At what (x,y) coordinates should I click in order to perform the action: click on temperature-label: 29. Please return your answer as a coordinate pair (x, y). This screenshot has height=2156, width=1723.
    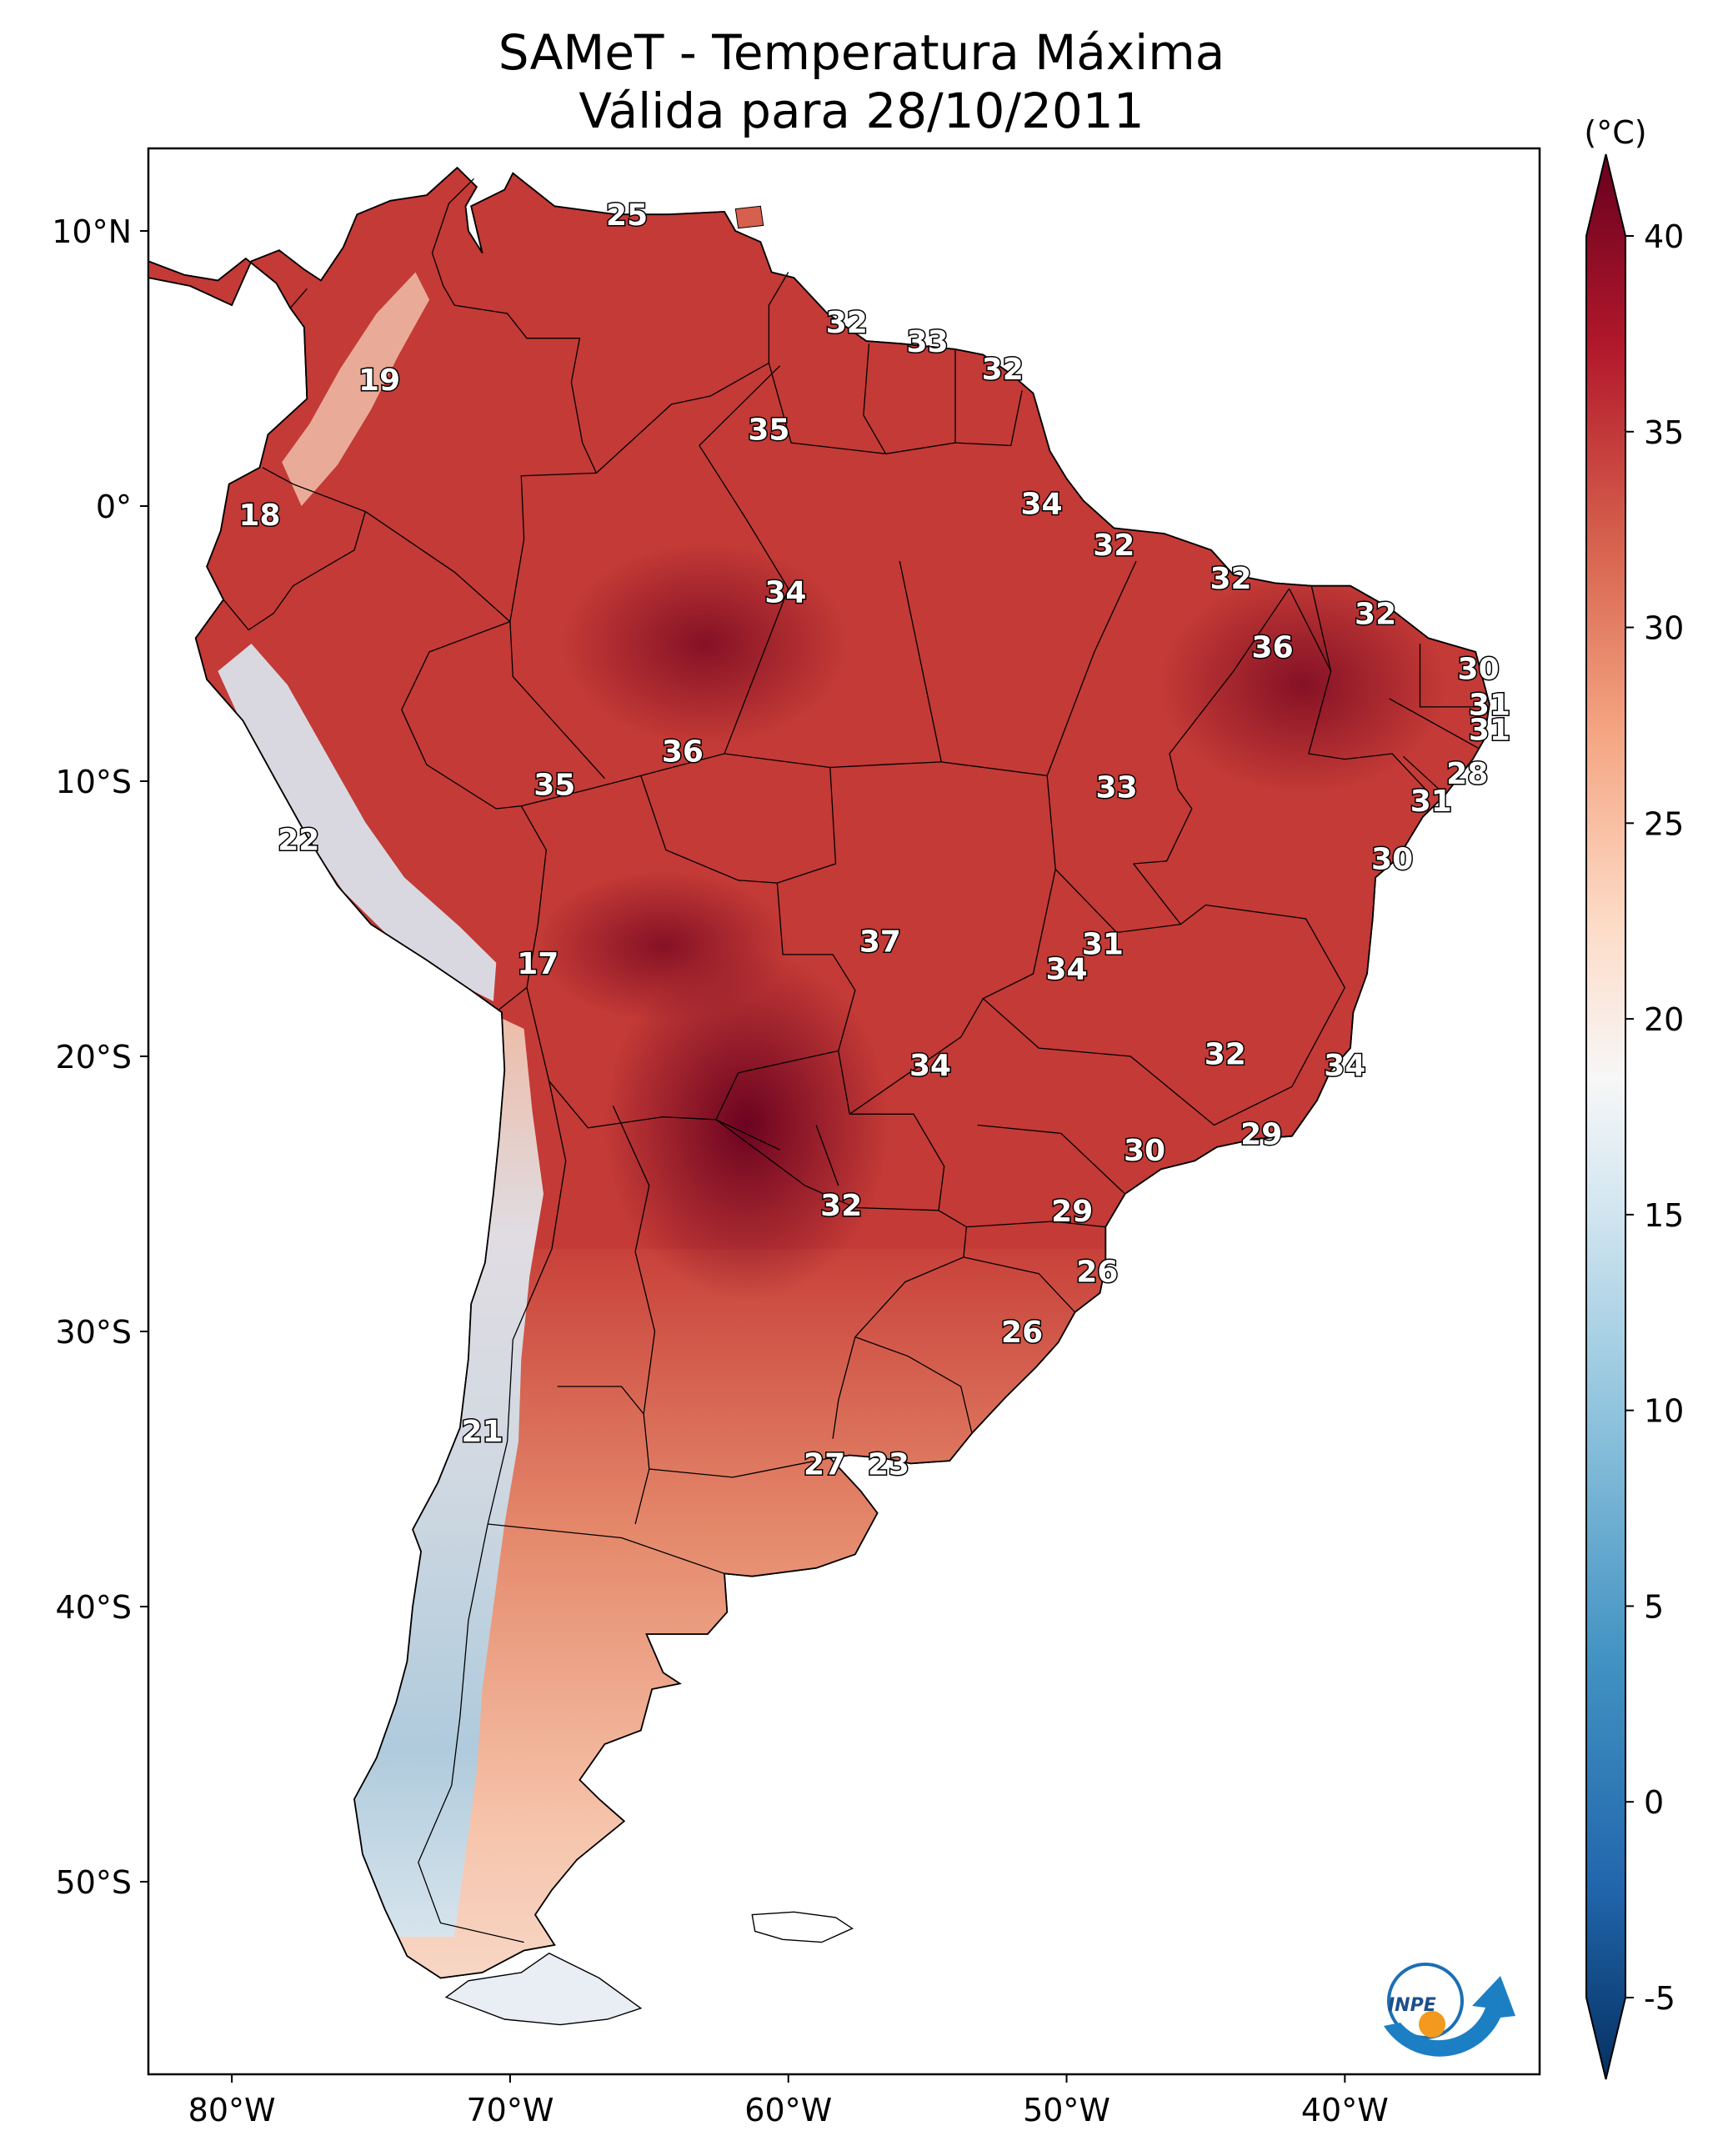
    Looking at the image, I should click on (1261, 1134).